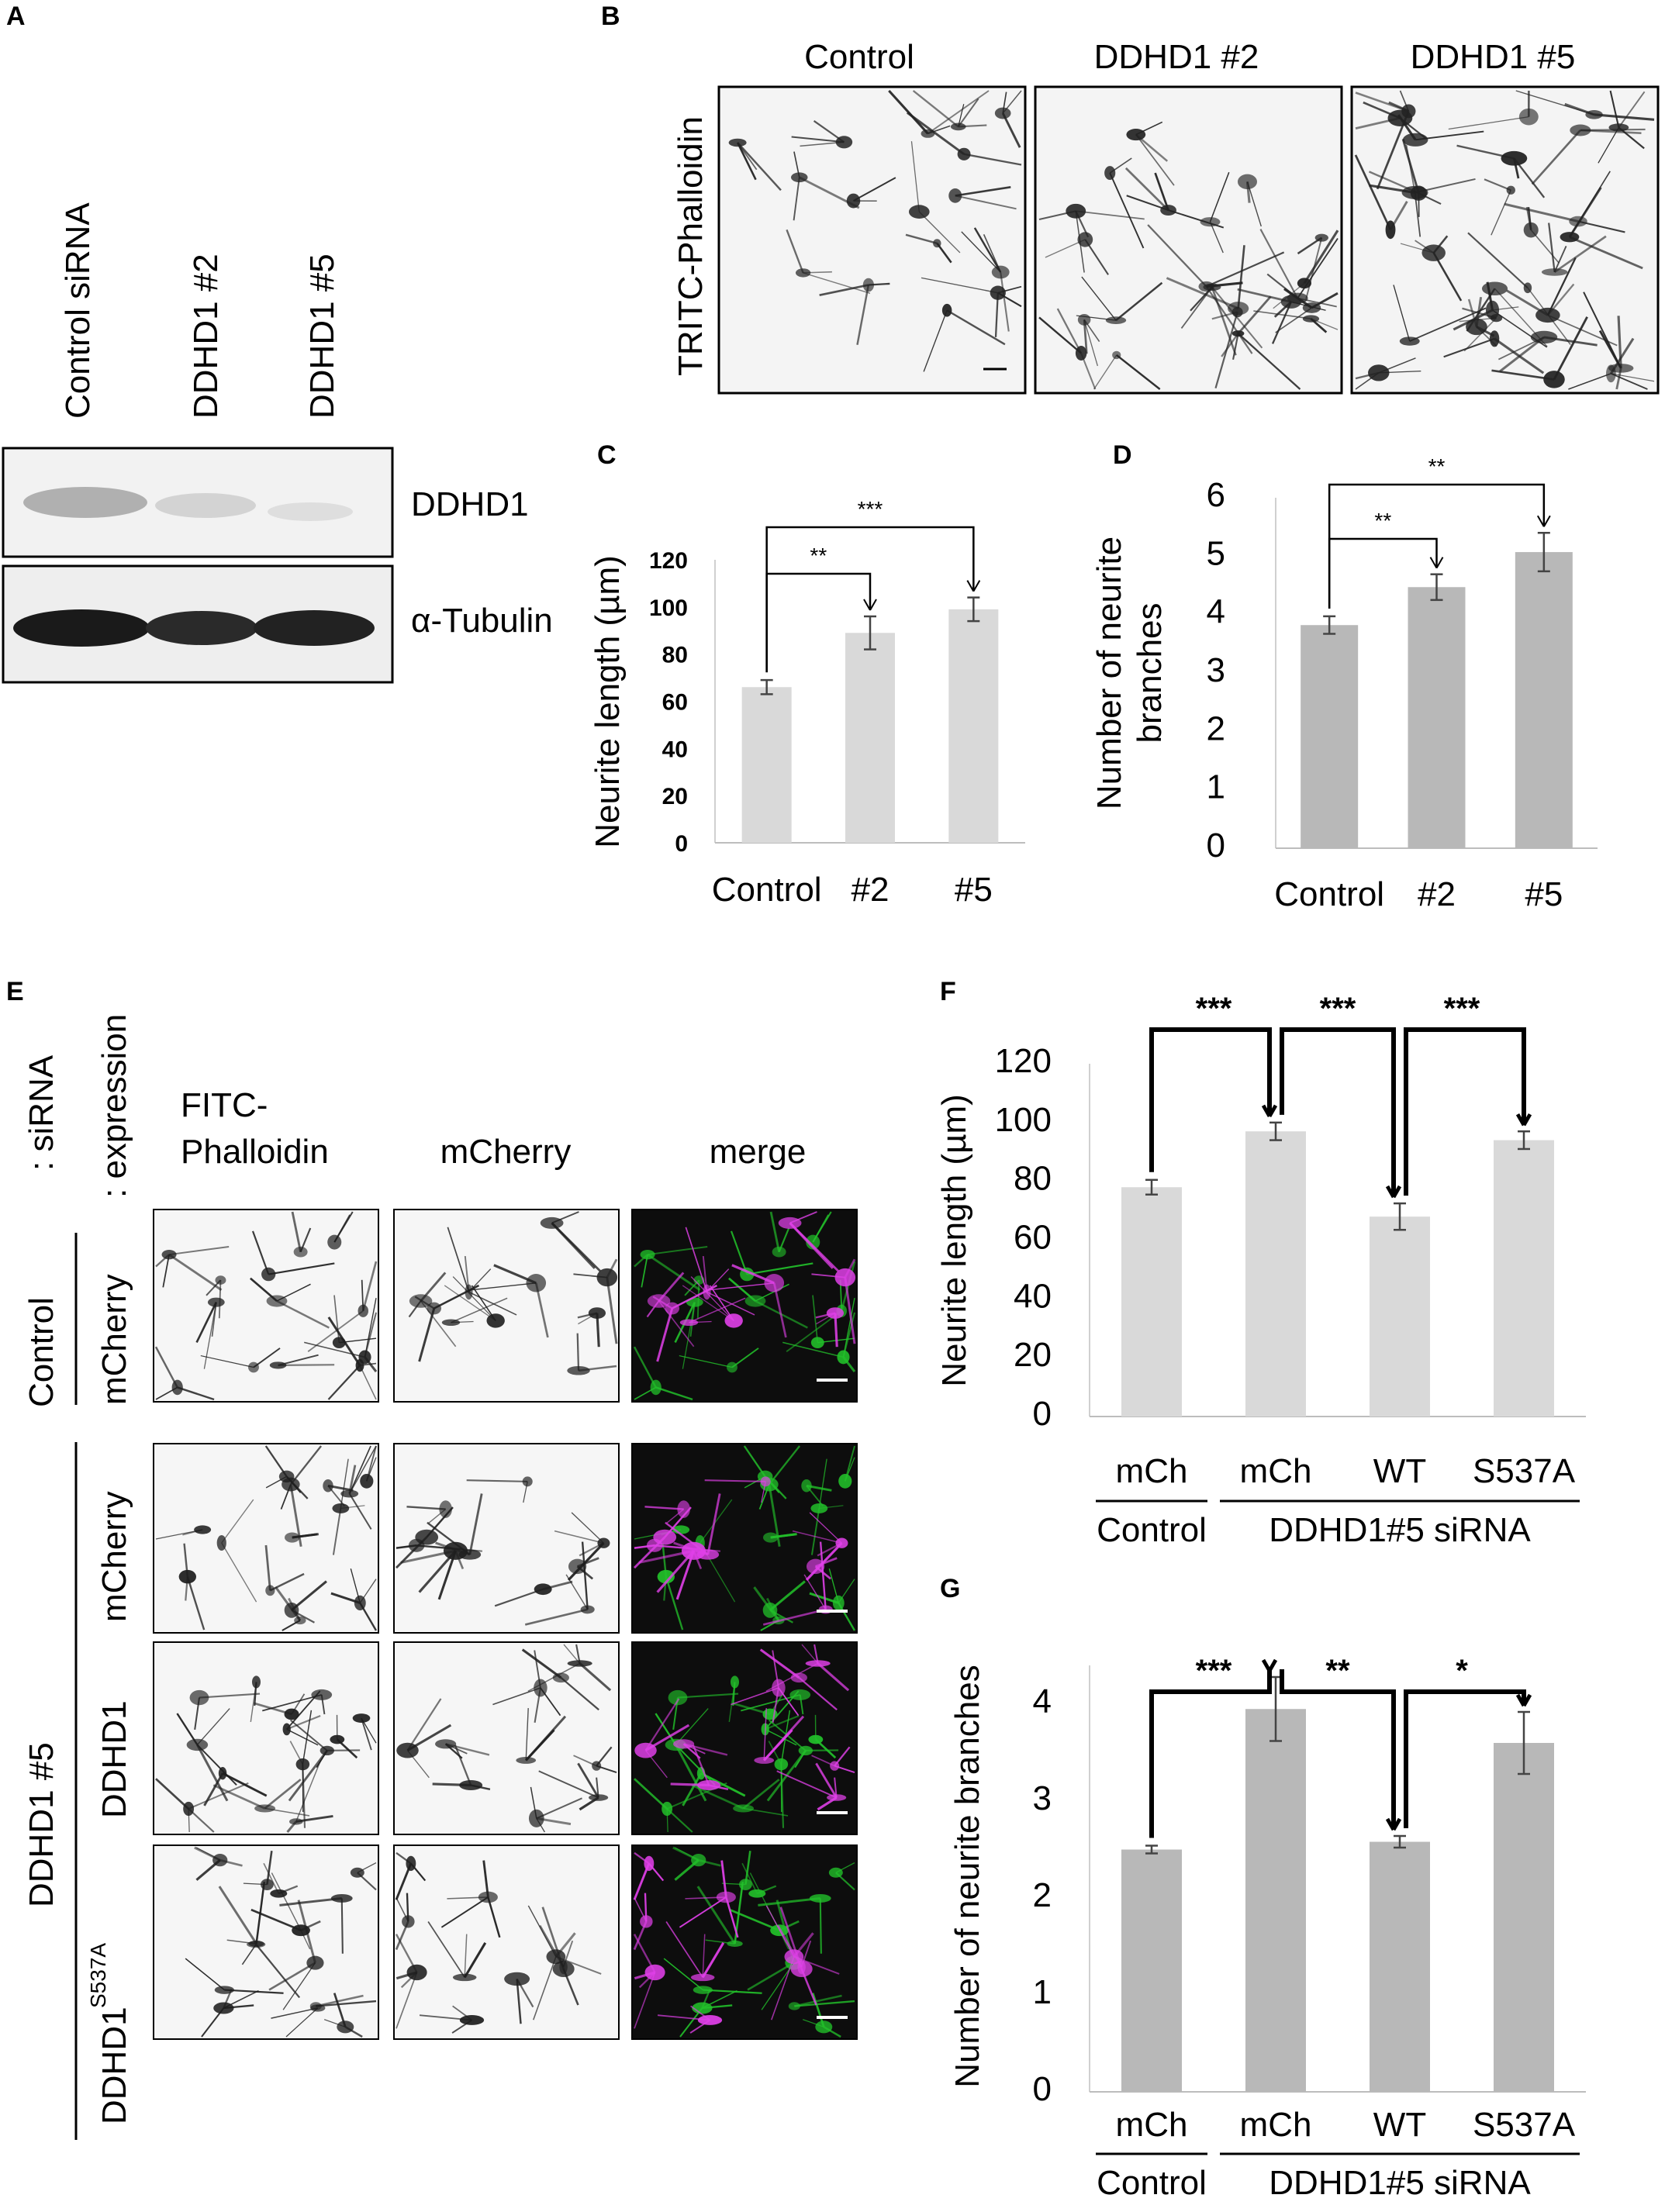  I want to click on svg-text: DDHD1, so click(114, 2065).